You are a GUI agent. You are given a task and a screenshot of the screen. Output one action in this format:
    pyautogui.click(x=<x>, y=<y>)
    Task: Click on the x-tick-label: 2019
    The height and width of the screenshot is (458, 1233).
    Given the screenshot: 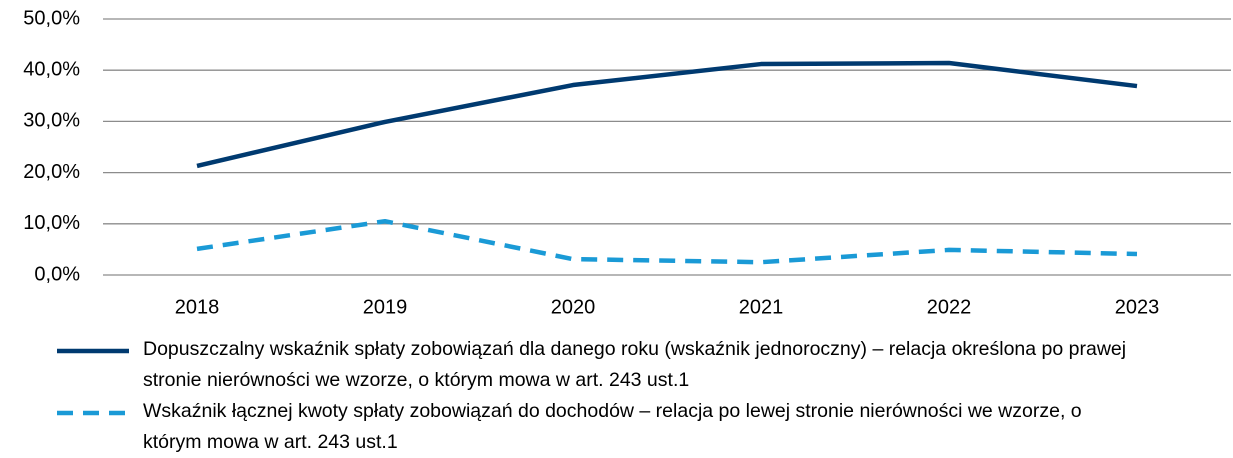 What is the action you would take?
    pyautogui.click(x=385, y=307)
    